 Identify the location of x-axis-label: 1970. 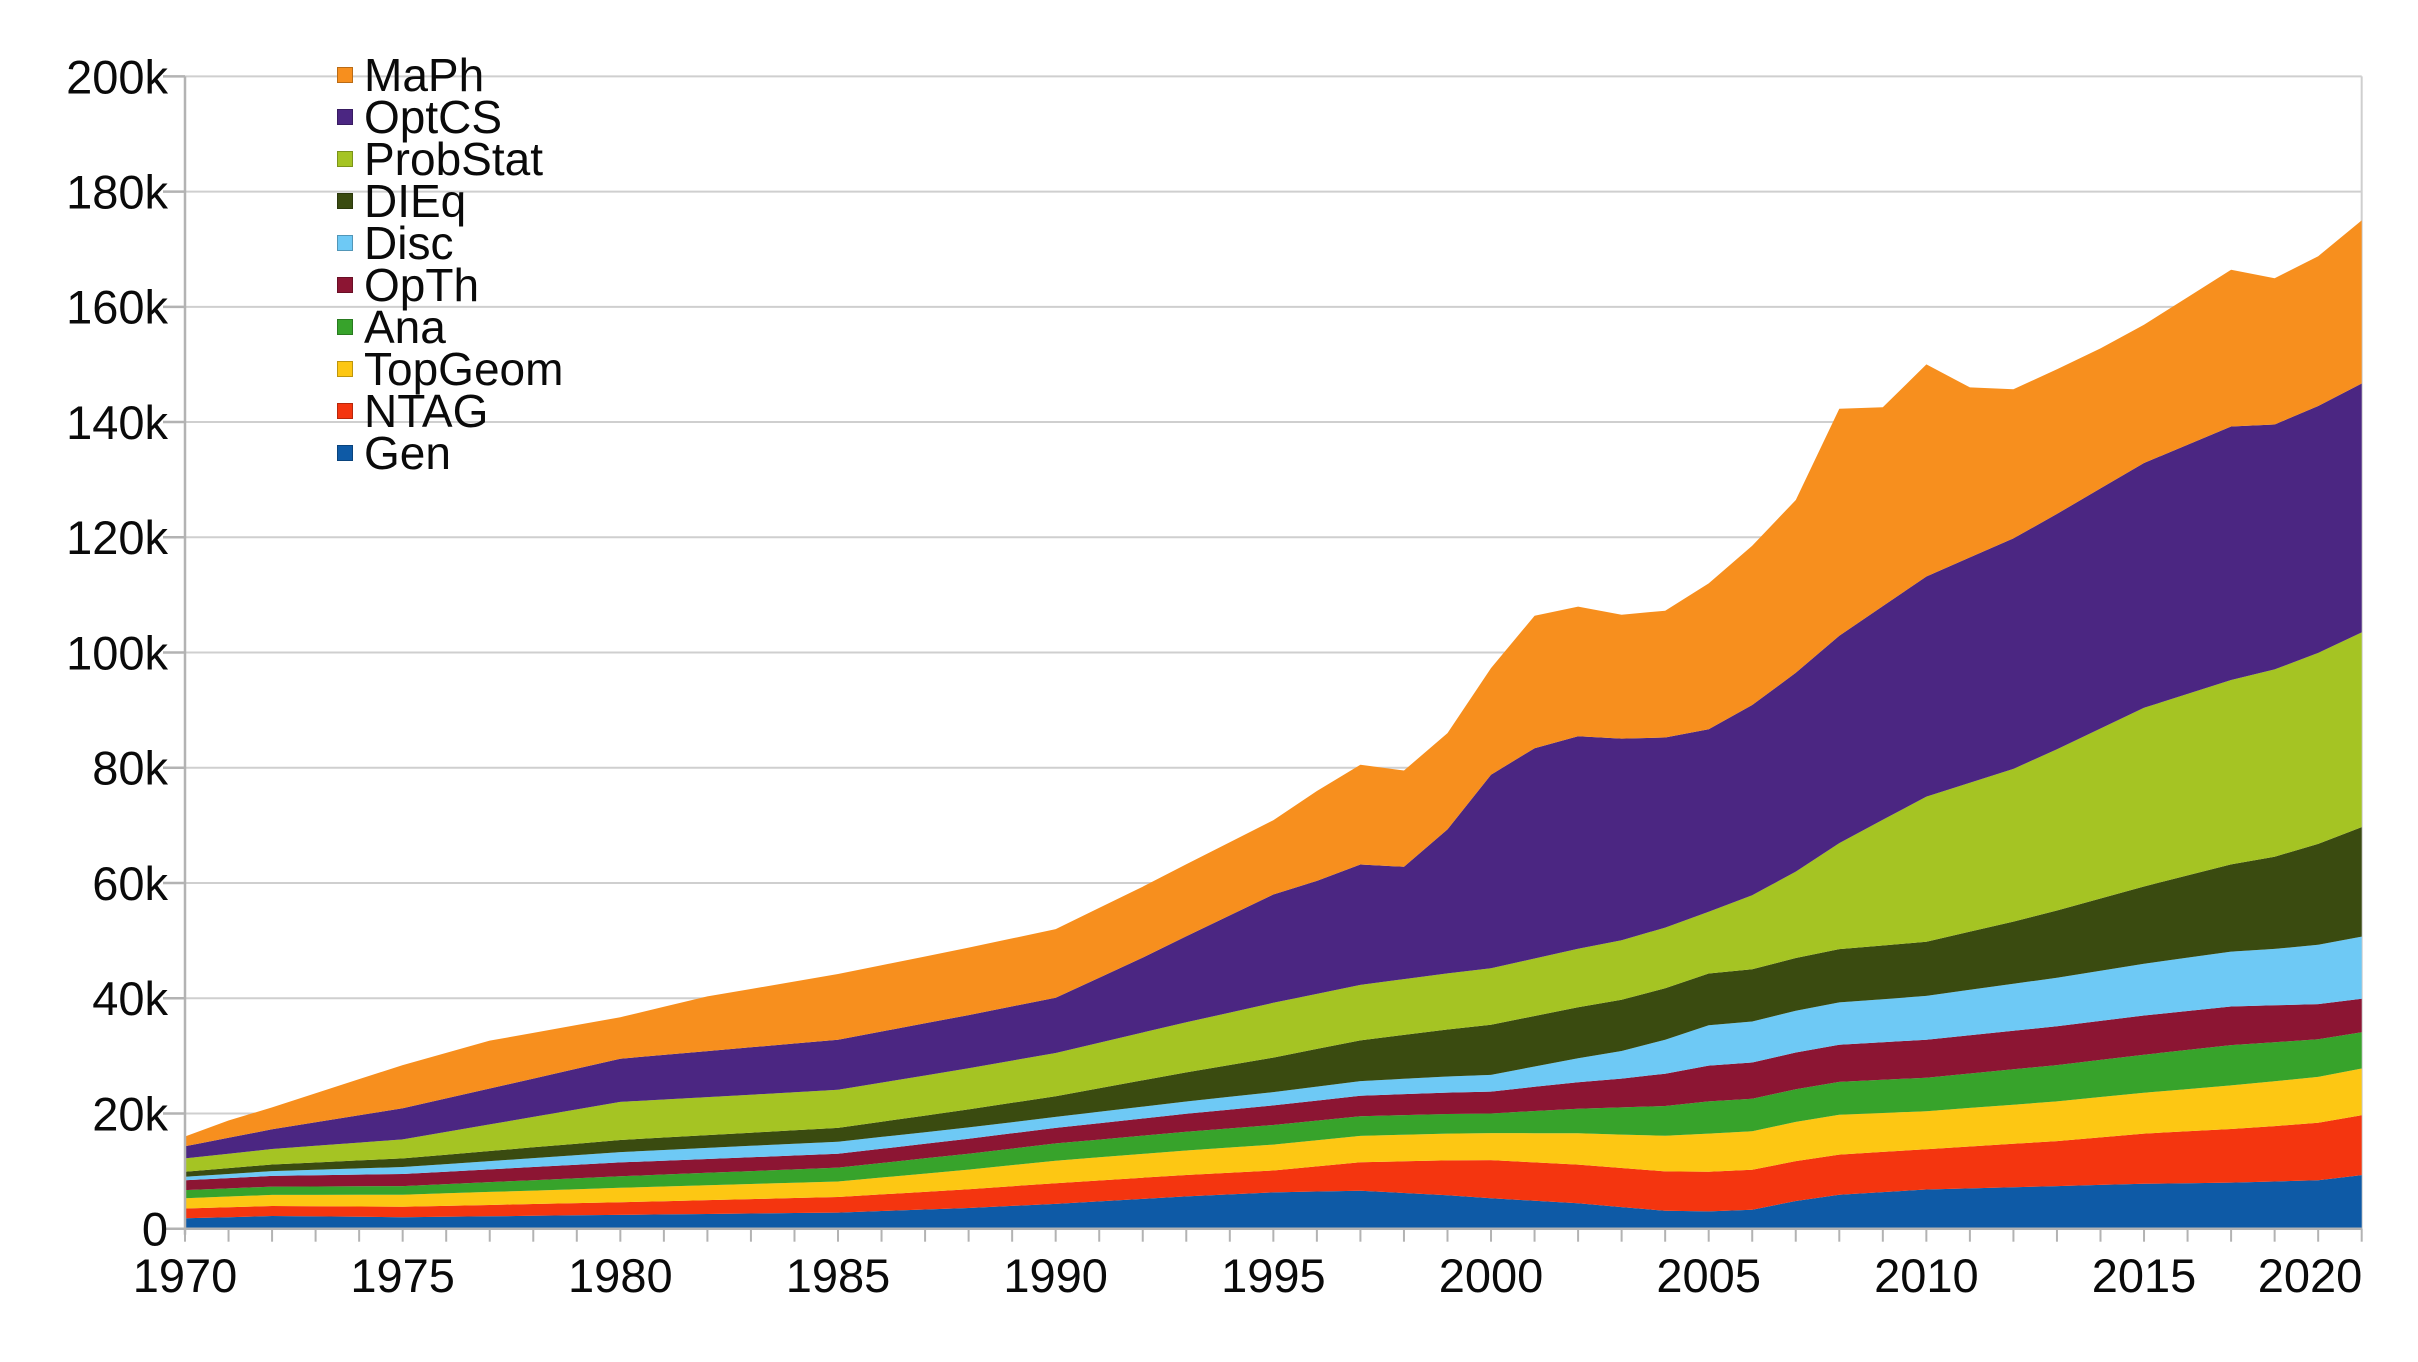
(185, 1275).